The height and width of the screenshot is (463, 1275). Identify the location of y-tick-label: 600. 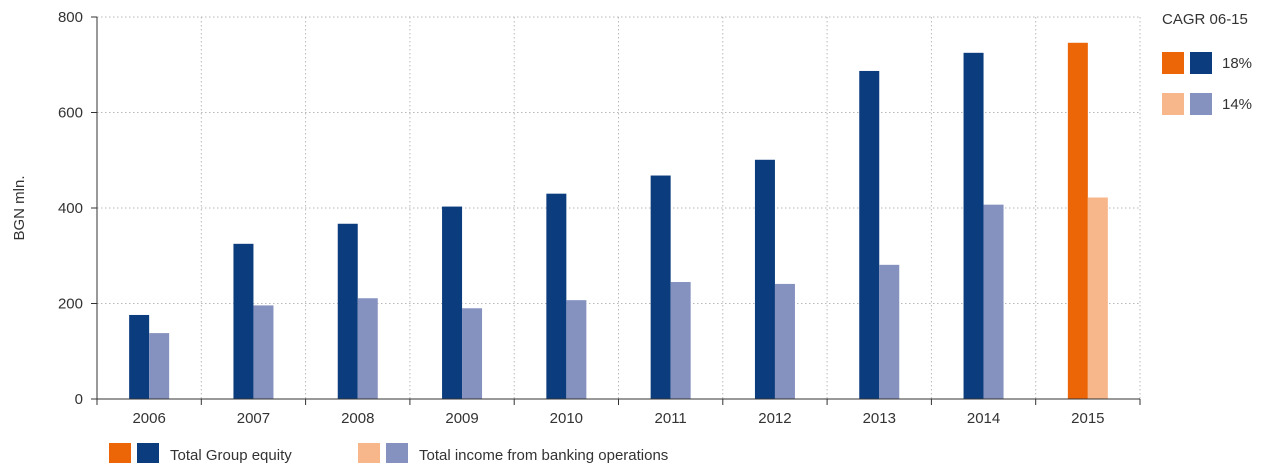
(70, 113).